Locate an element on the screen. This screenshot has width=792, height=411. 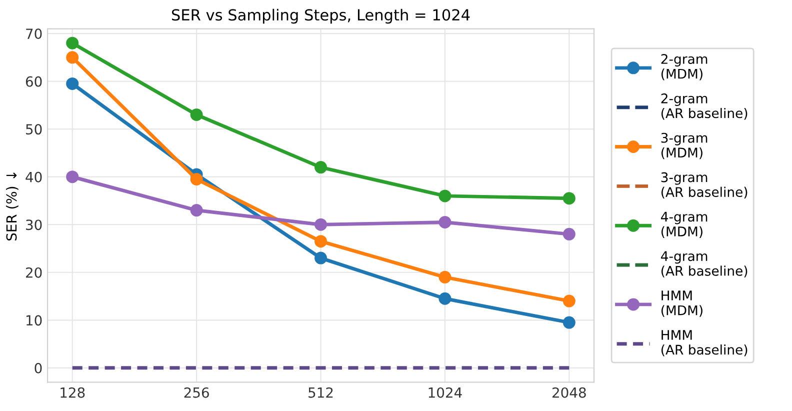
x-tick-label: 1024 is located at coordinates (445, 392).